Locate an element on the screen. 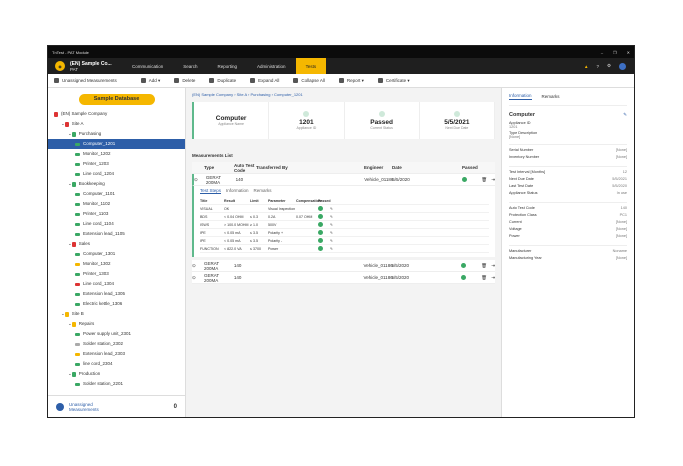 The width and height of the screenshot is (683, 466). column-header: Date is located at coordinates (397, 167).